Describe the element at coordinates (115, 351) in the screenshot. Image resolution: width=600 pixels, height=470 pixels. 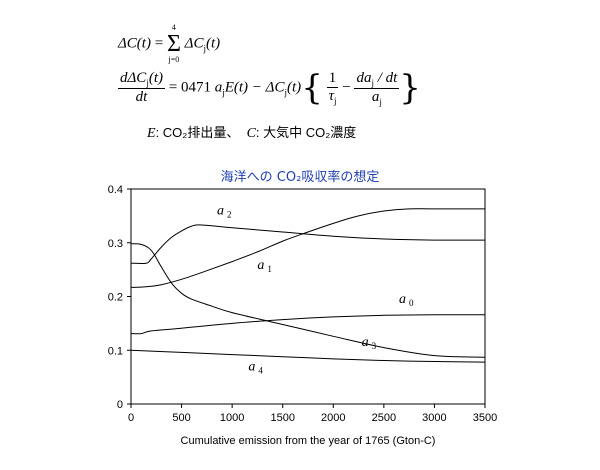
I see `y-tick-label: 0.1` at that location.